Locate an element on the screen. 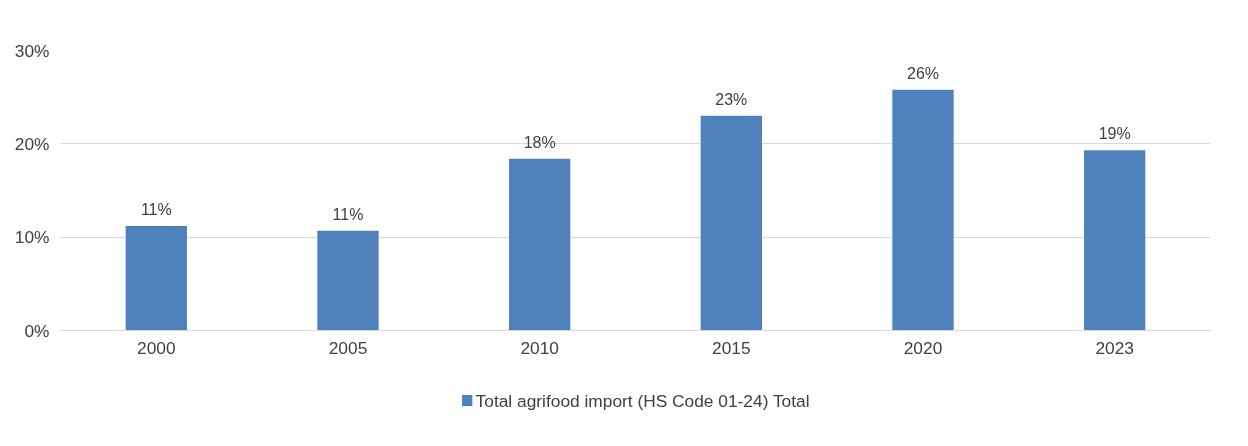 This screenshot has width=1248, height=446. x-tick-label: 2020 is located at coordinates (923, 347).